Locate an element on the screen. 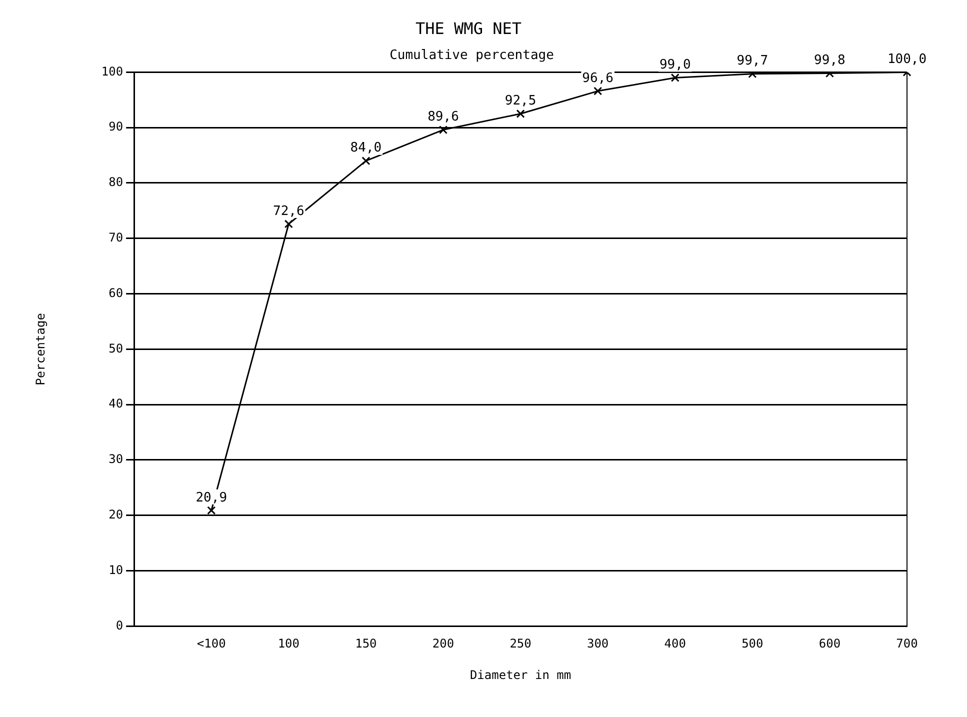 The width and height of the screenshot is (967, 717). y-tick-label: 60 is located at coordinates (116, 293).